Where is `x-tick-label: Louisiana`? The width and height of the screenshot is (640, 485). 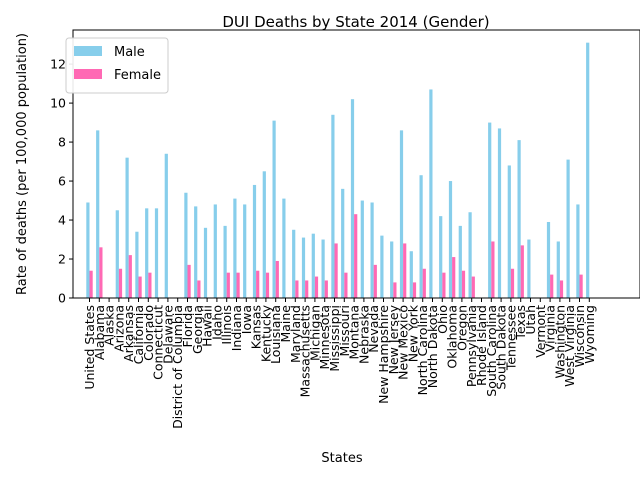 x-tick-label: Louisiana is located at coordinates (275, 334).